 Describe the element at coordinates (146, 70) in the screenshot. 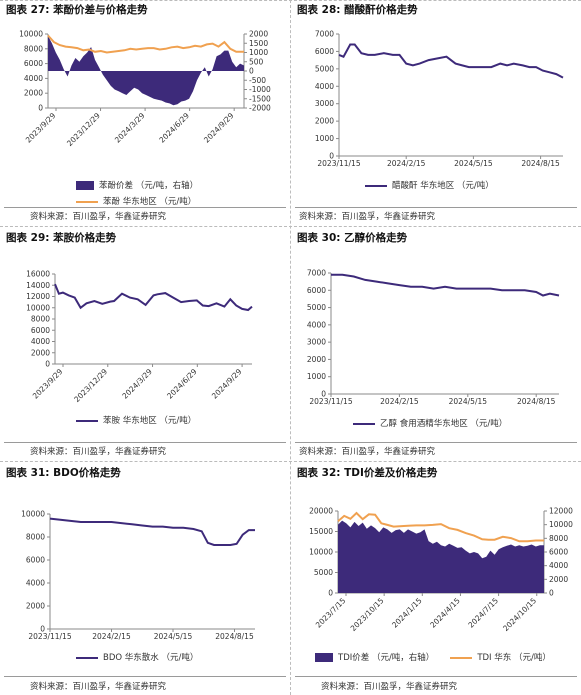

I see `series-area` at that location.